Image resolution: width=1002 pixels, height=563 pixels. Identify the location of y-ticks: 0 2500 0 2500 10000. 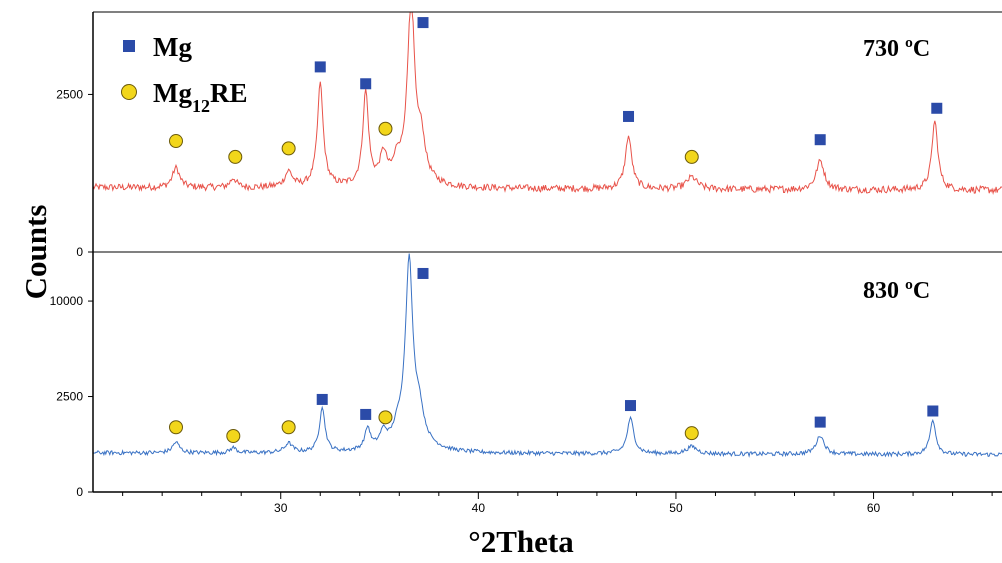
(71, 293).